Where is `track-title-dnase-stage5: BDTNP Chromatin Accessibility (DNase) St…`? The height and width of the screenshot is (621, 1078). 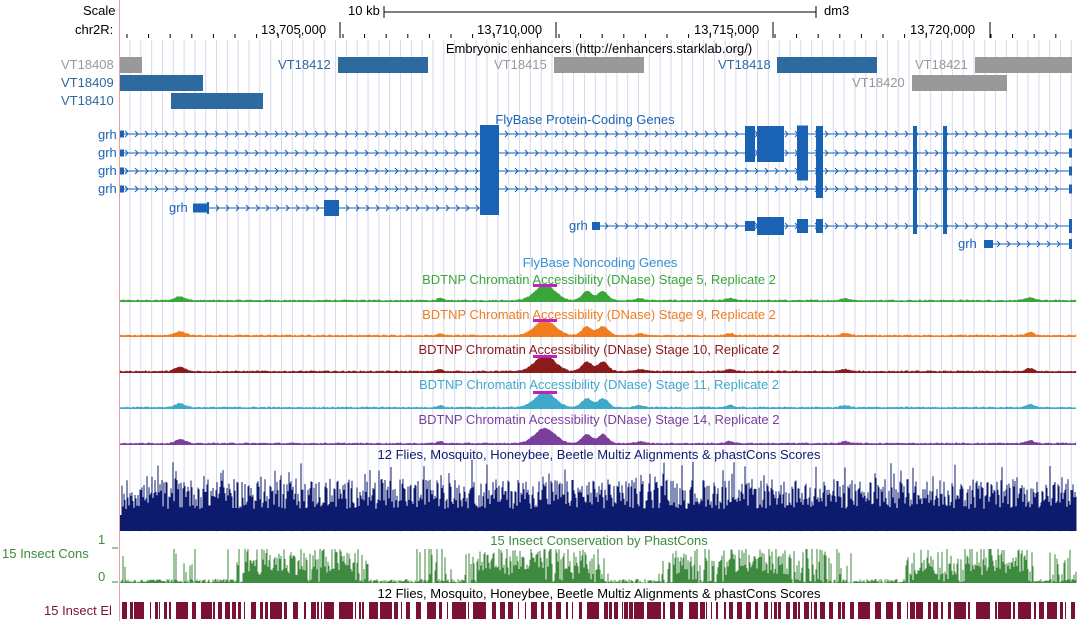
track-title-dnase-stage5: BDTNP Chromatin Accessibility (DNase) St… is located at coordinates (599, 279).